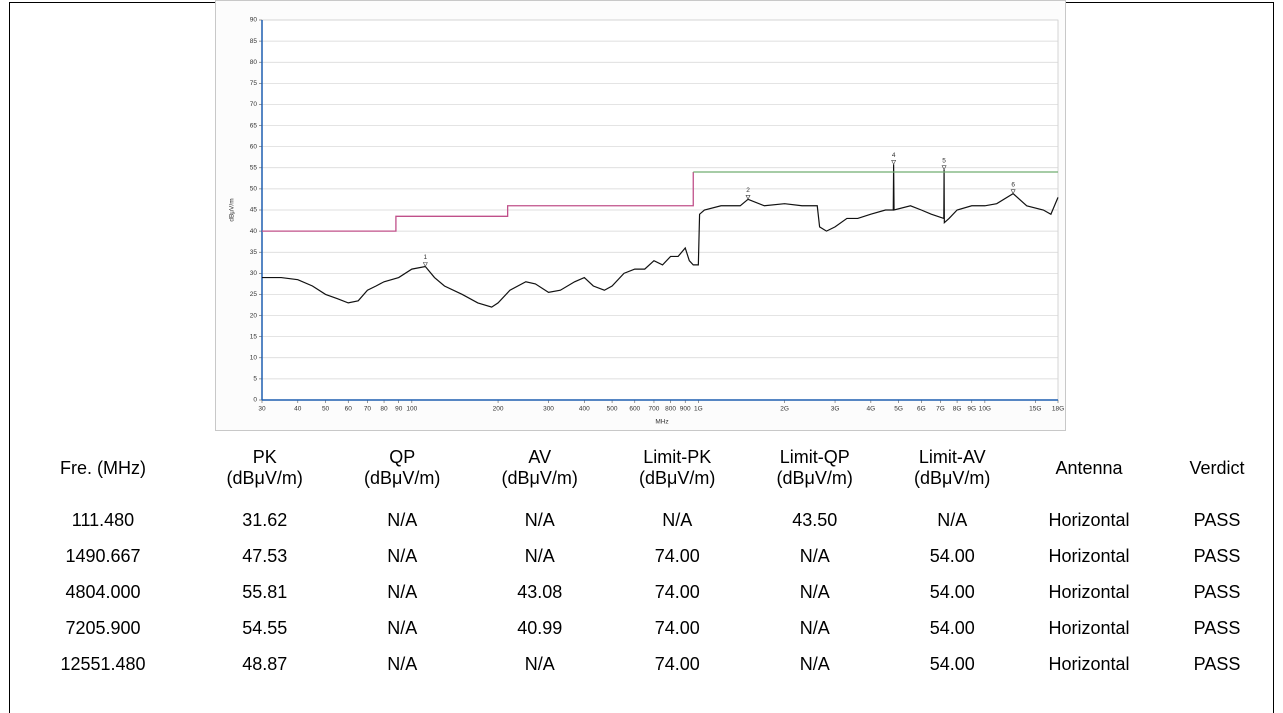  I want to click on x-tick-label: 15G, so click(1035, 409).